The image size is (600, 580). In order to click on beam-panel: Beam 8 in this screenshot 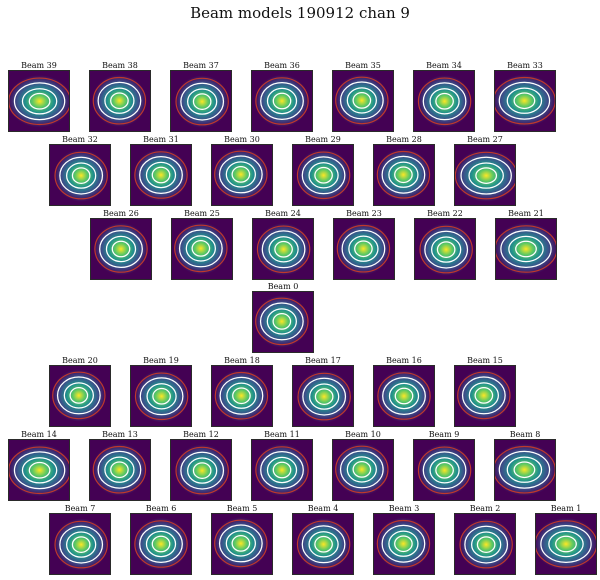, I will do `click(525, 465)`.